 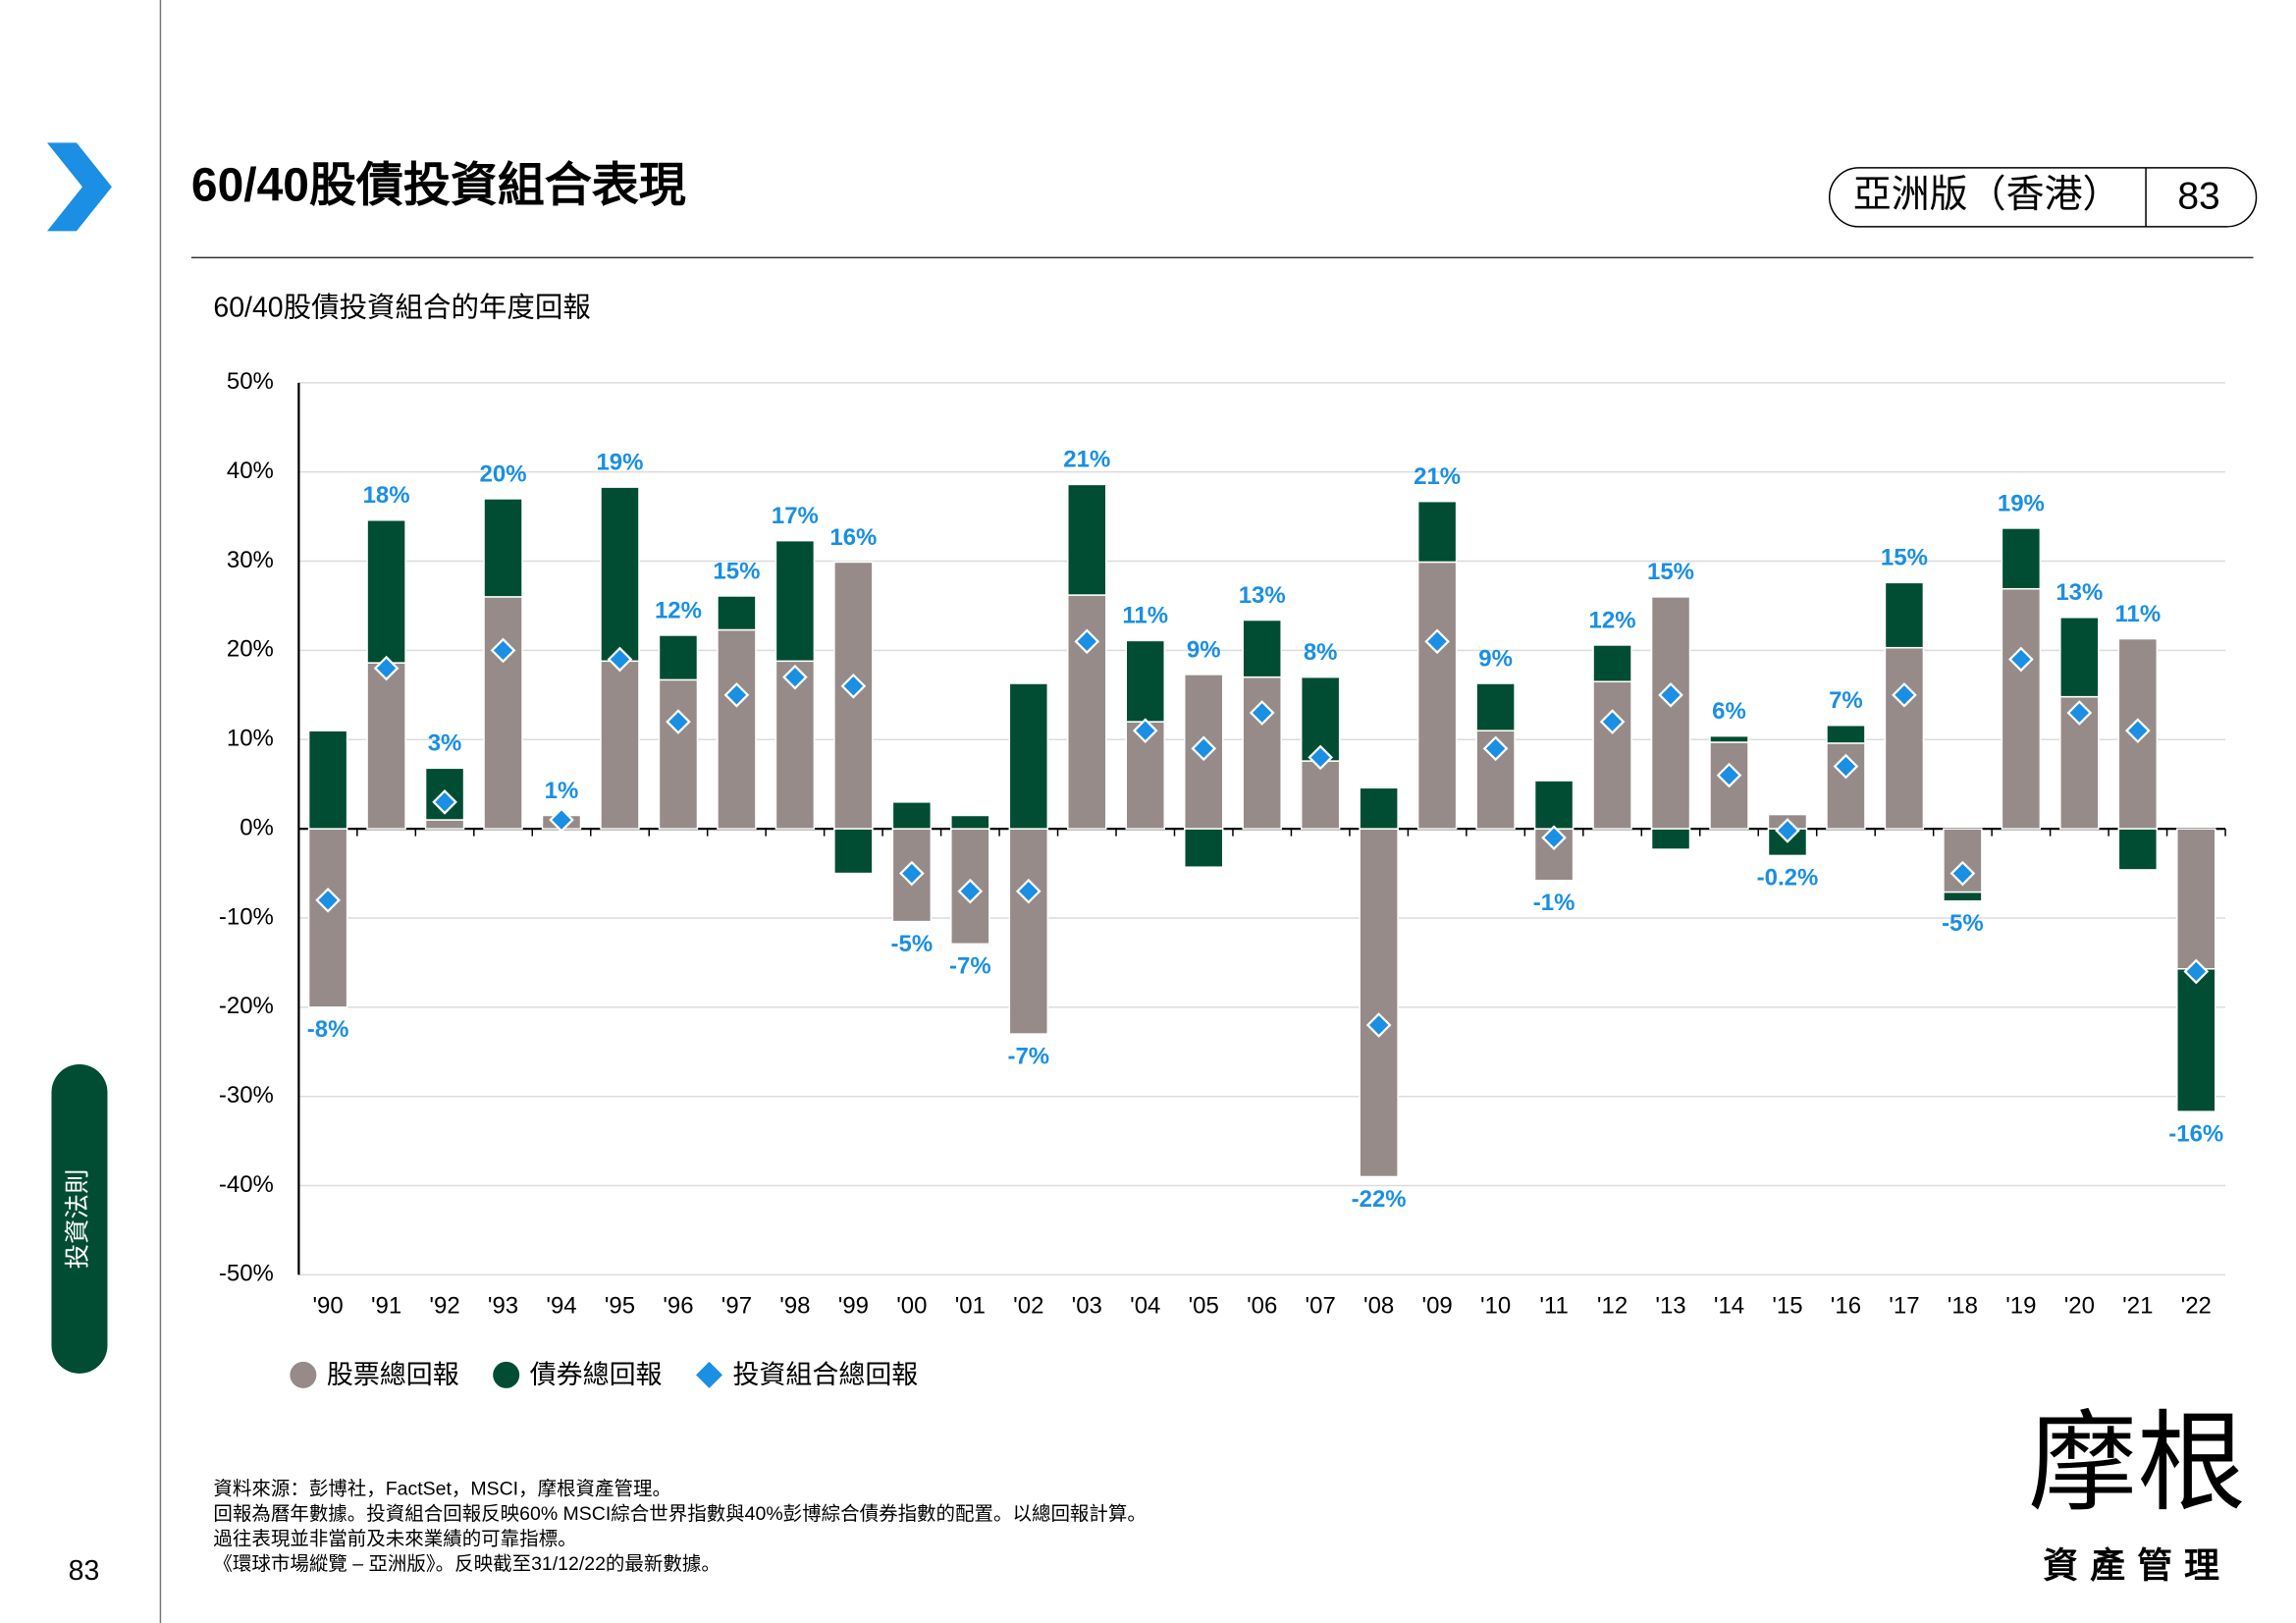 I want to click on y-tick-label: 40%, so click(x=251, y=471).